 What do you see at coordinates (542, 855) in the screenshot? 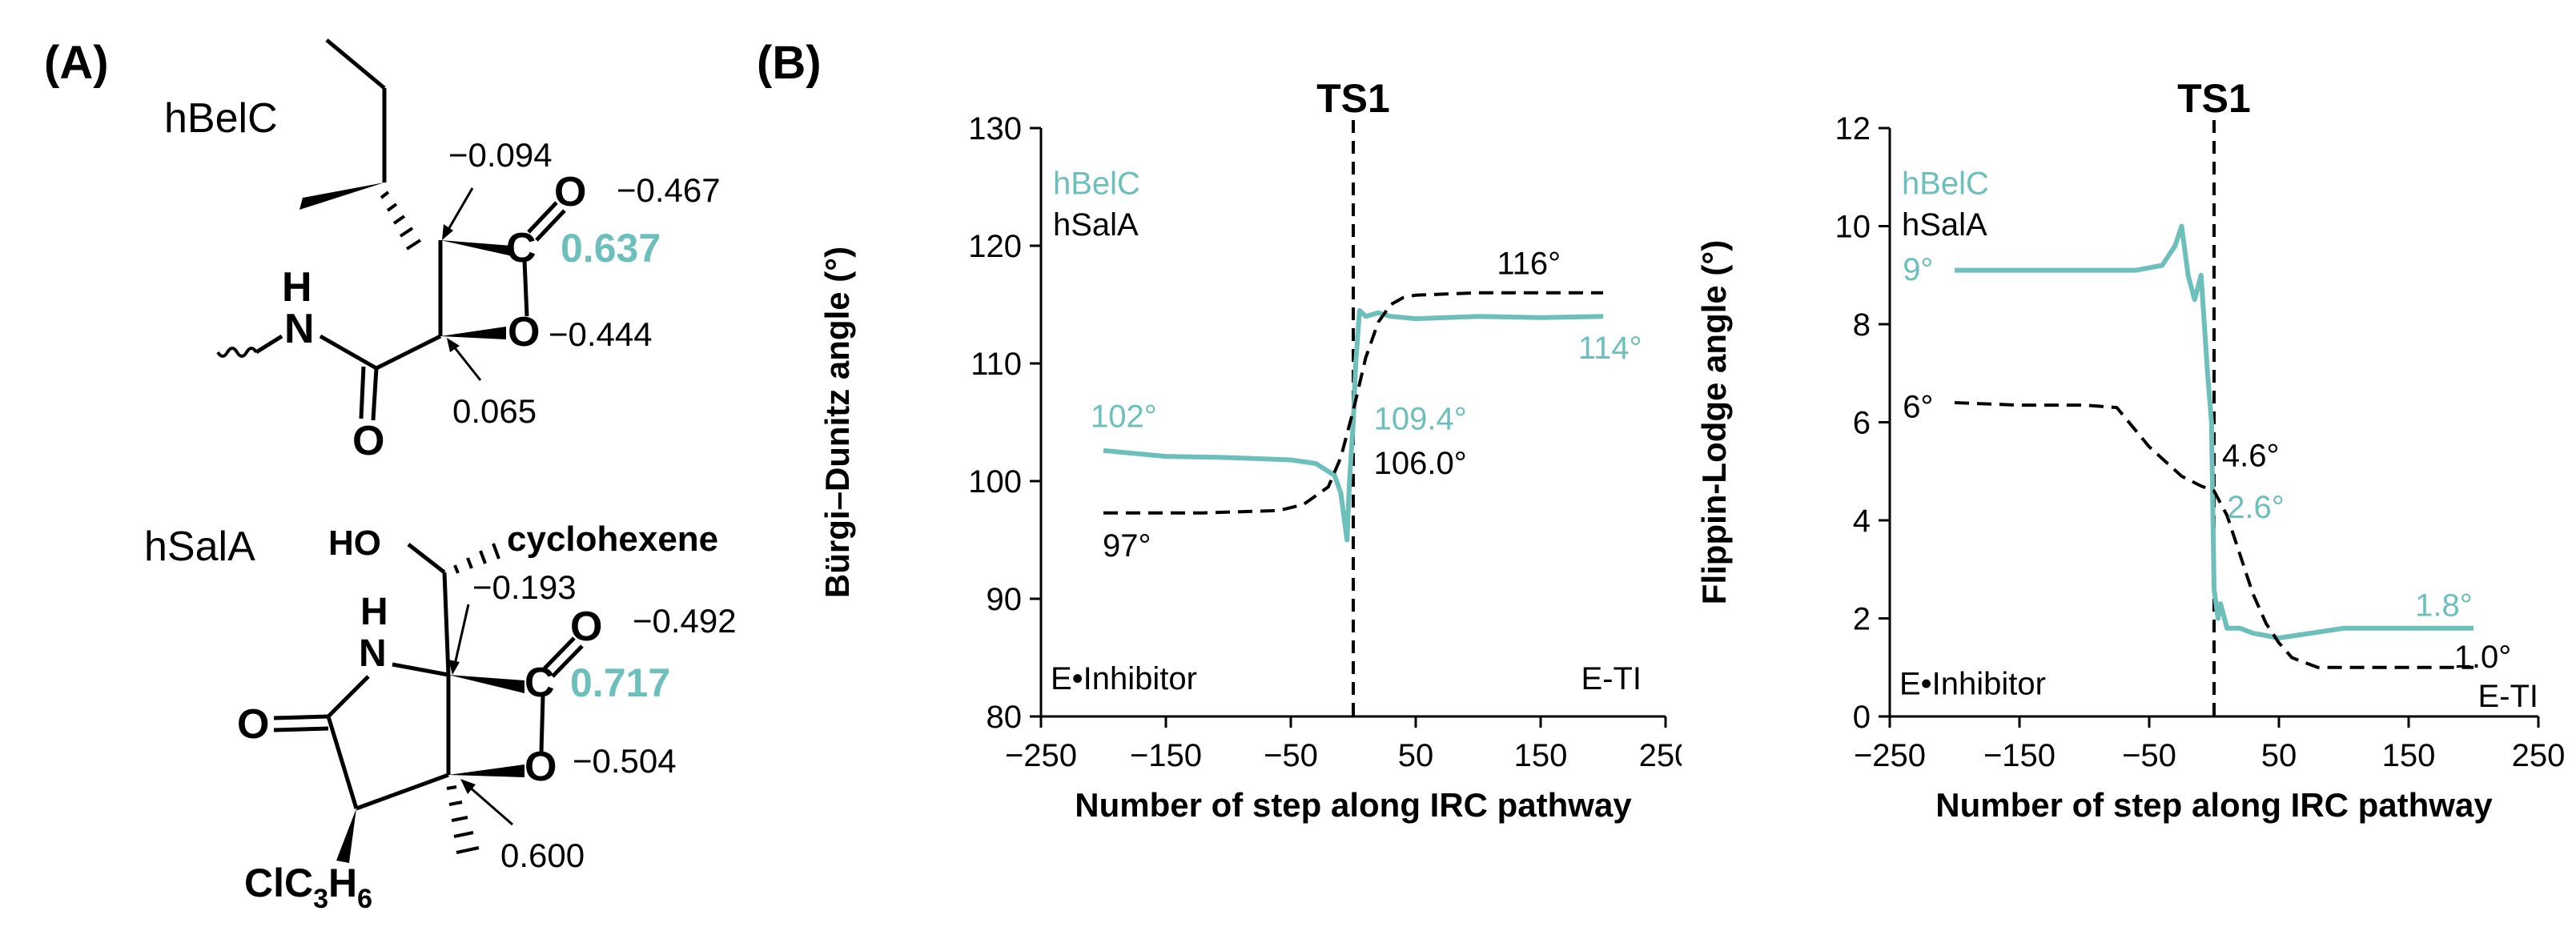
I see `hsala-charge-beta: 0.600` at bounding box center [542, 855].